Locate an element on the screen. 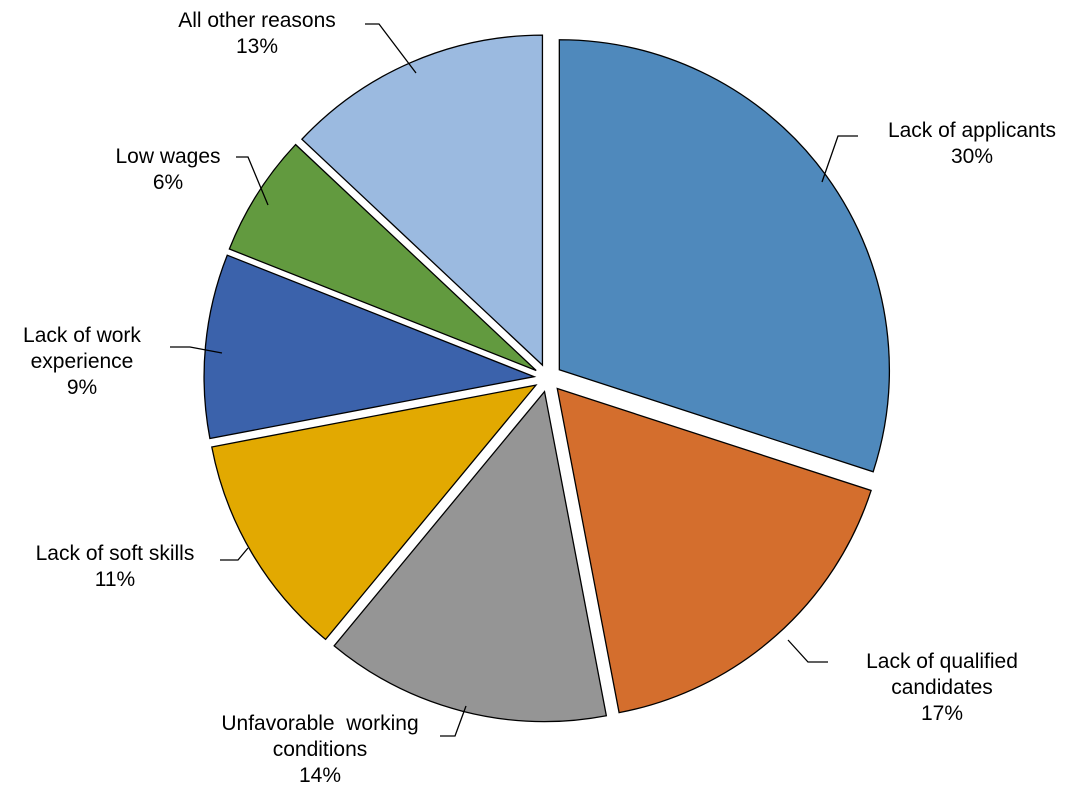  data-label-text: All other reasons is located at coordinates (257, 20).